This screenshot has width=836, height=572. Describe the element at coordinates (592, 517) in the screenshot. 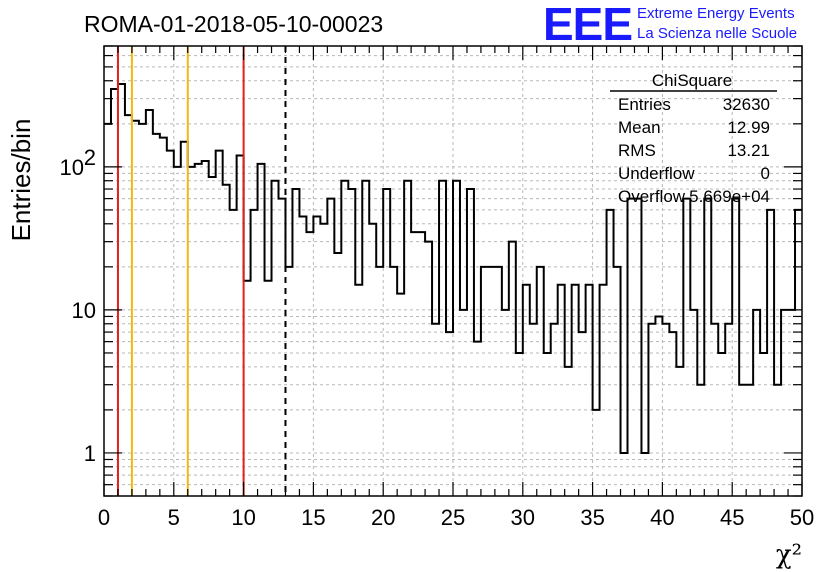

I see `x-tick-label: 35` at that location.